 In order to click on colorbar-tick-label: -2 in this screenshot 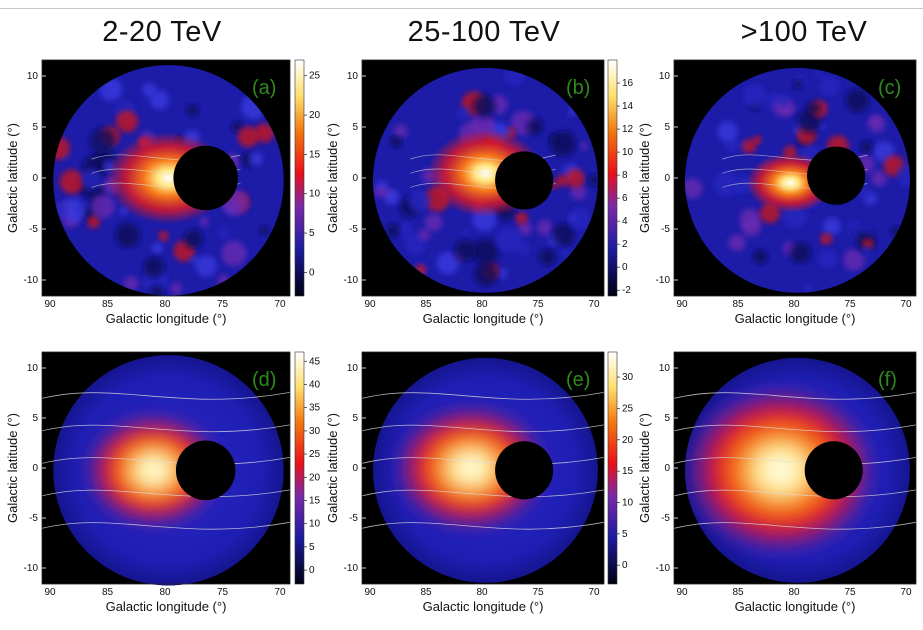, I will do `click(626, 290)`.